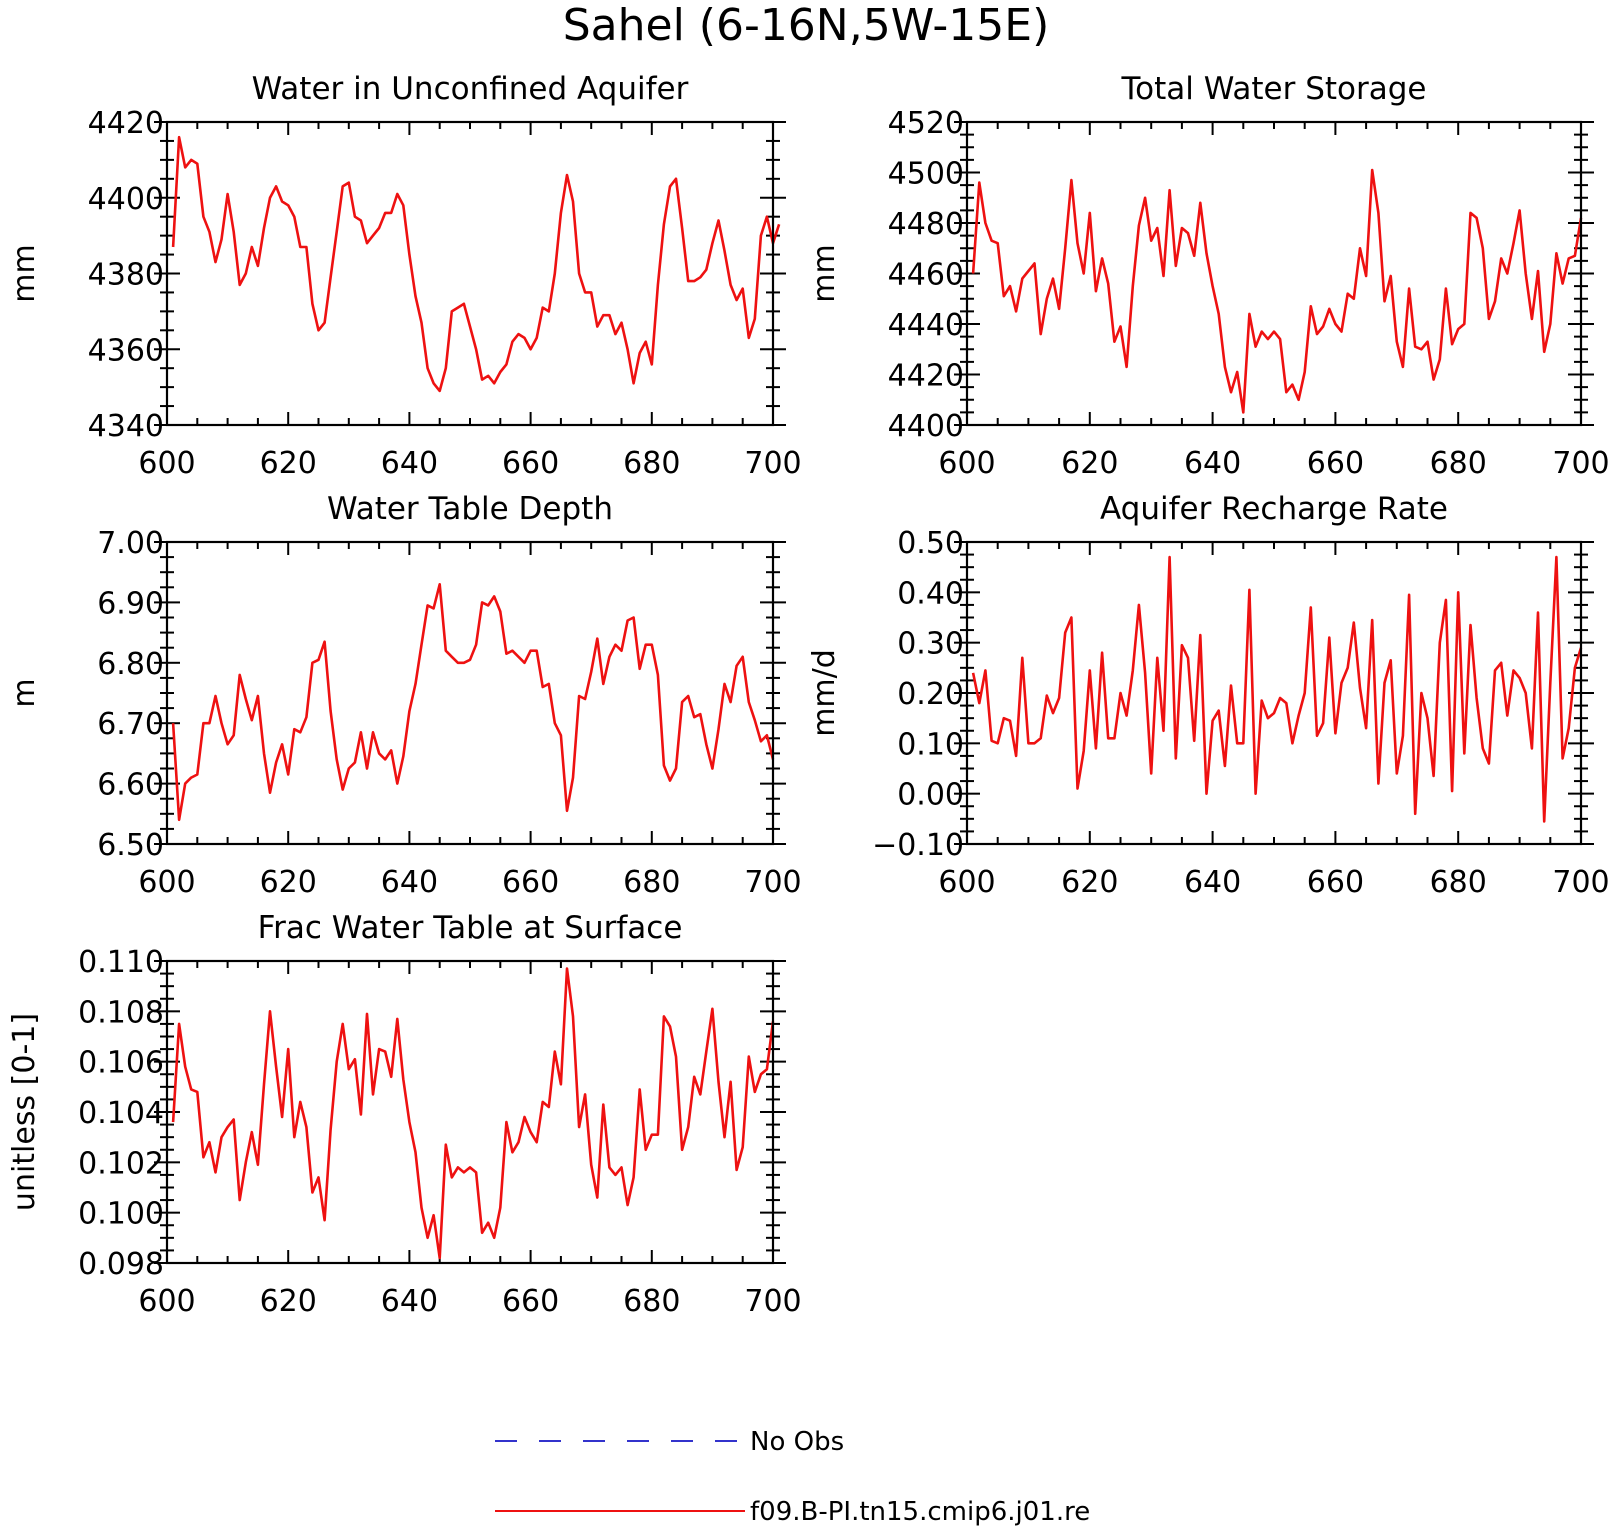 Image resolution: width=1613 pixels, height=1527 pixels. What do you see at coordinates (126, 275) in the screenshot?
I see `y-tick-label: 4380` at bounding box center [126, 275].